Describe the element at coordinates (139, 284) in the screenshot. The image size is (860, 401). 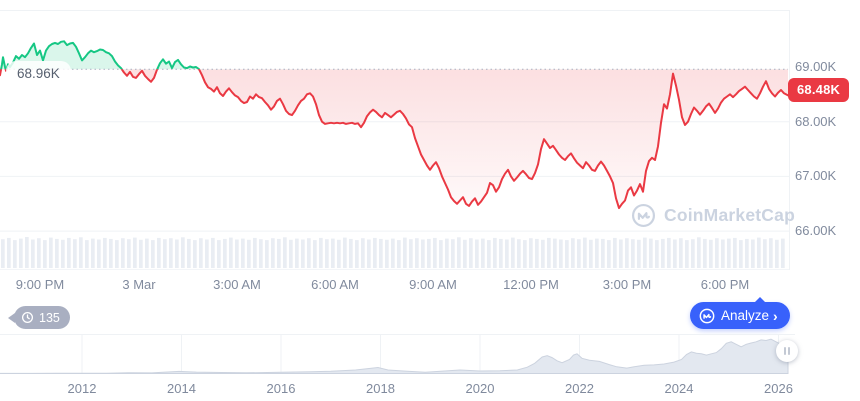
I see `time-axis-label: 3 Mar` at that location.